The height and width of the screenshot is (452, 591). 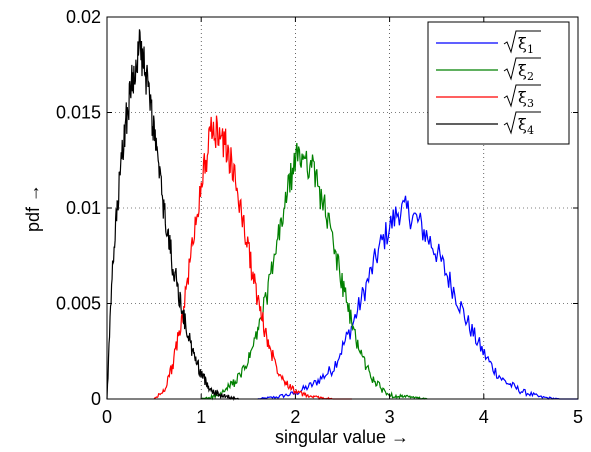 I want to click on legend-label-subscript: 3, so click(x=530, y=103).